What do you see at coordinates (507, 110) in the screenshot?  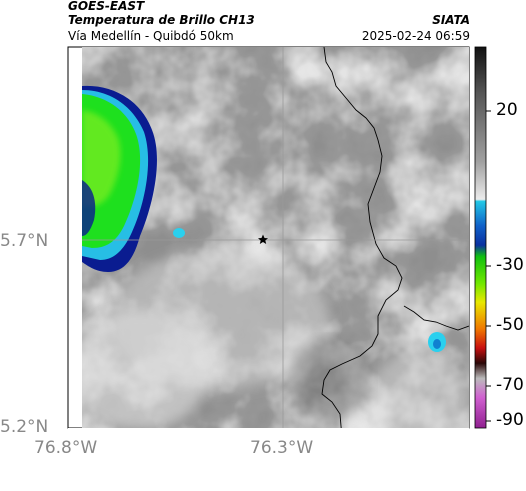 I see `colorbar-label: 20` at bounding box center [507, 110].